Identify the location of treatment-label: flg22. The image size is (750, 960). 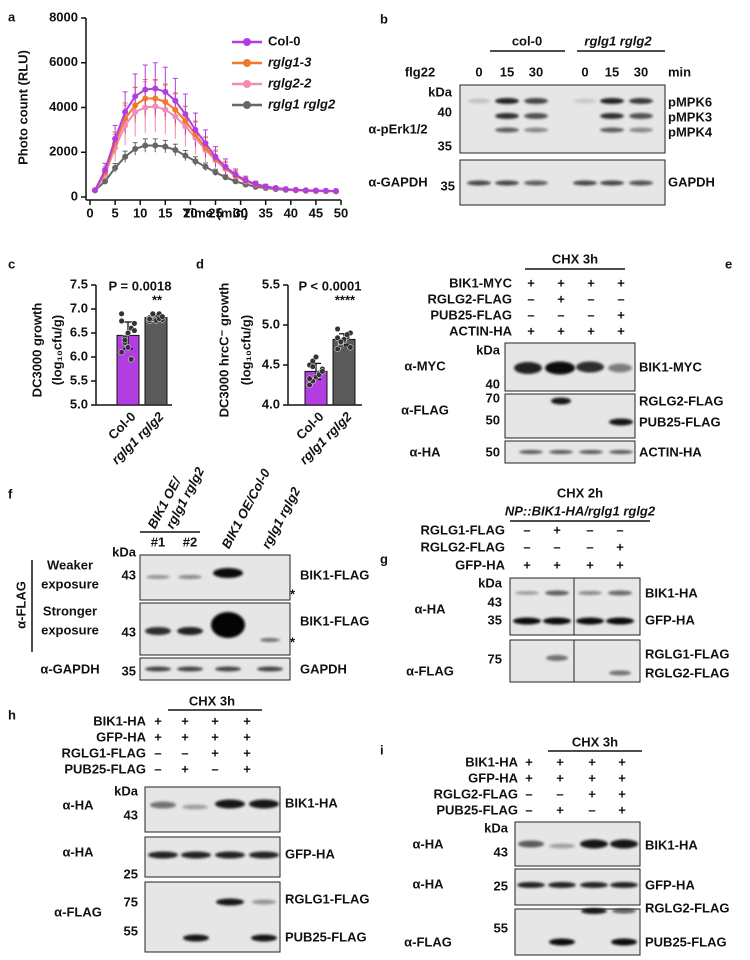
(420, 71).